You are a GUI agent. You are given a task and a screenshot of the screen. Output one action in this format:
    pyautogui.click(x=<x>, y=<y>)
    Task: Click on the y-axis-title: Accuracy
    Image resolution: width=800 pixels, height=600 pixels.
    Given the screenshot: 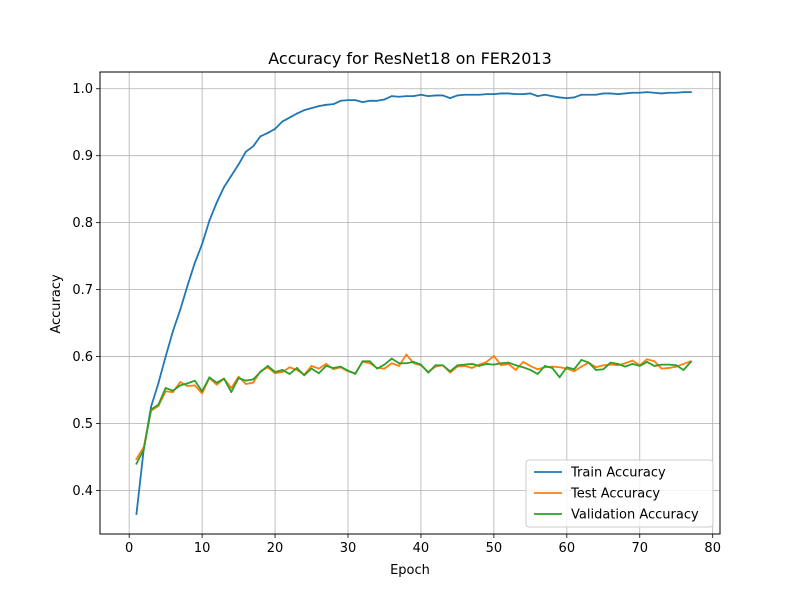 What is the action you would take?
    pyautogui.click(x=56, y=304)
    